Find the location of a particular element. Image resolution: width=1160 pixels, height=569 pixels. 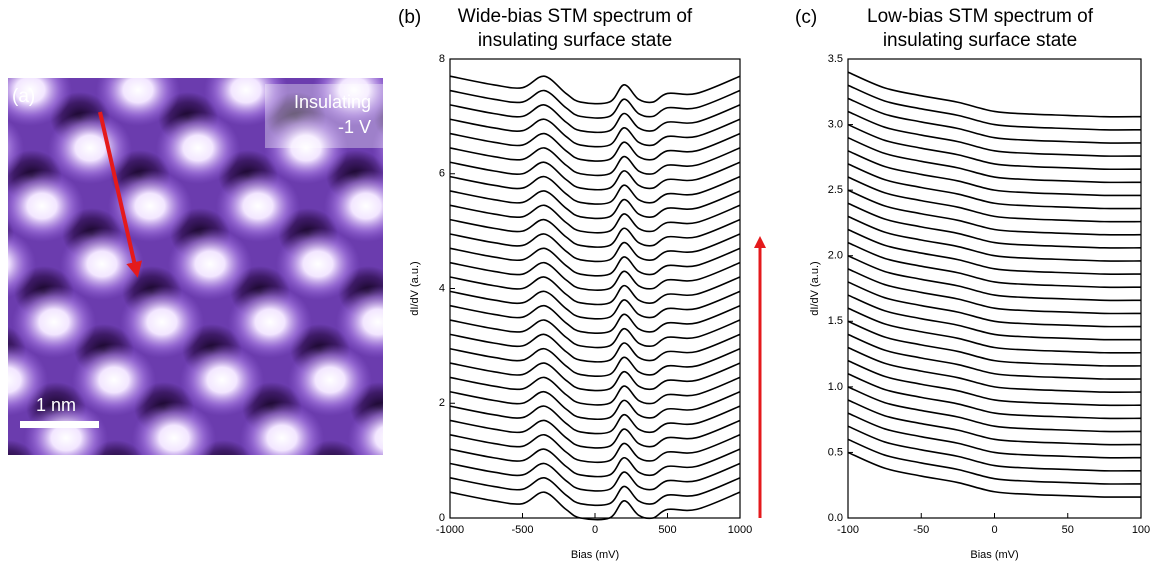

x-axis-label: Bias (mV) is located at coordinates (994, 555).